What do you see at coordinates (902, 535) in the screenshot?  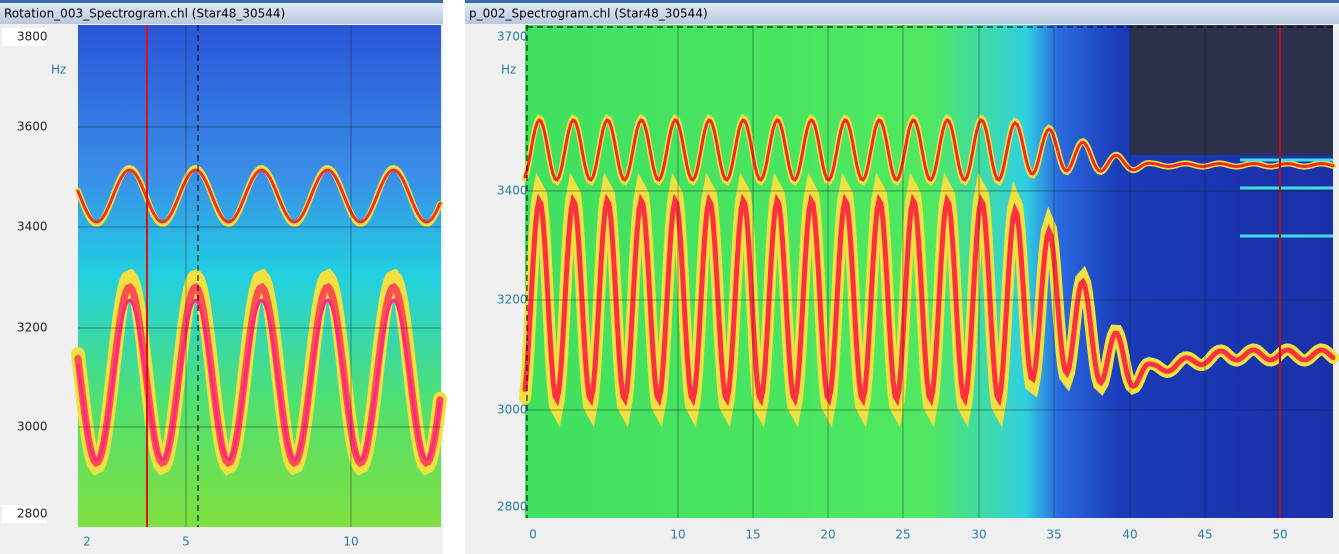 I see `x-tick-label: 25` at bounding box center [902, 535].